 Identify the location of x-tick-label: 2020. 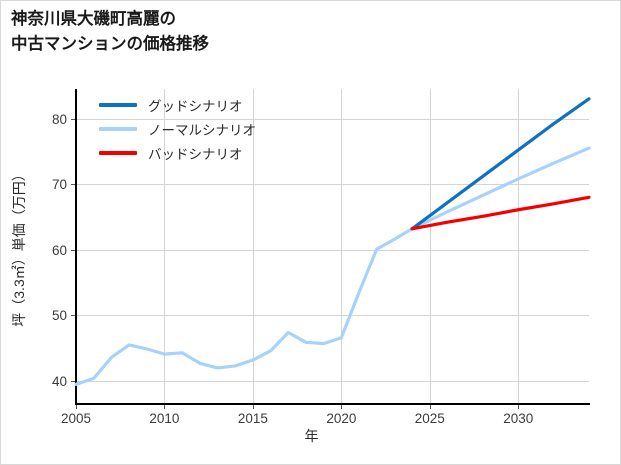
(341, 418).